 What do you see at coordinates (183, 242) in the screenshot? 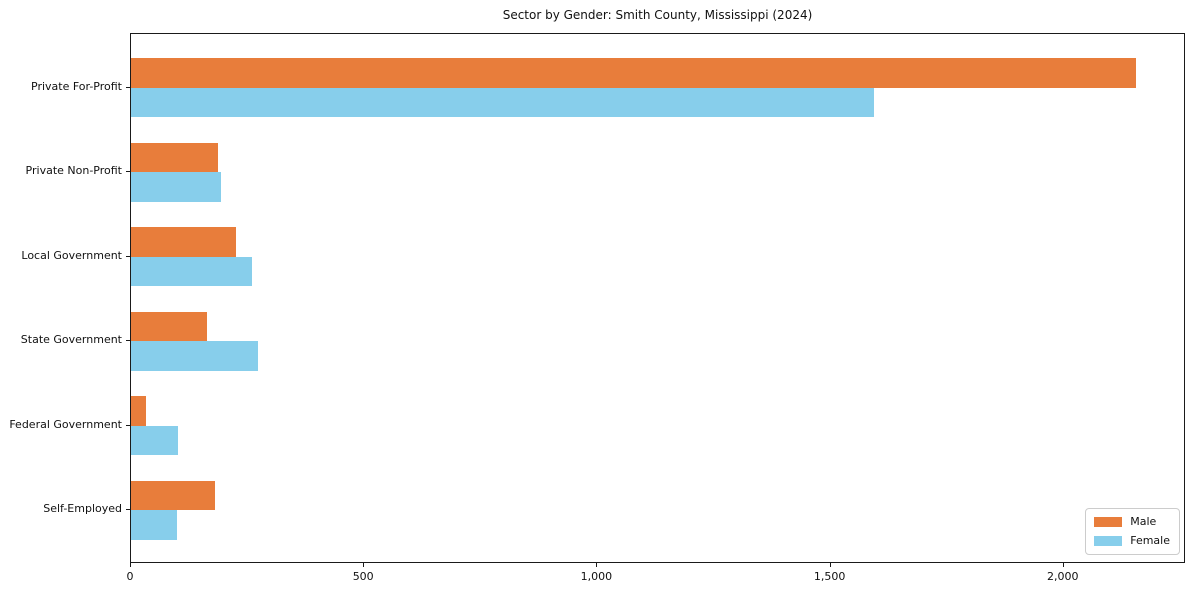
I see `bar-male-local-government` at bounding box center [183, 242].